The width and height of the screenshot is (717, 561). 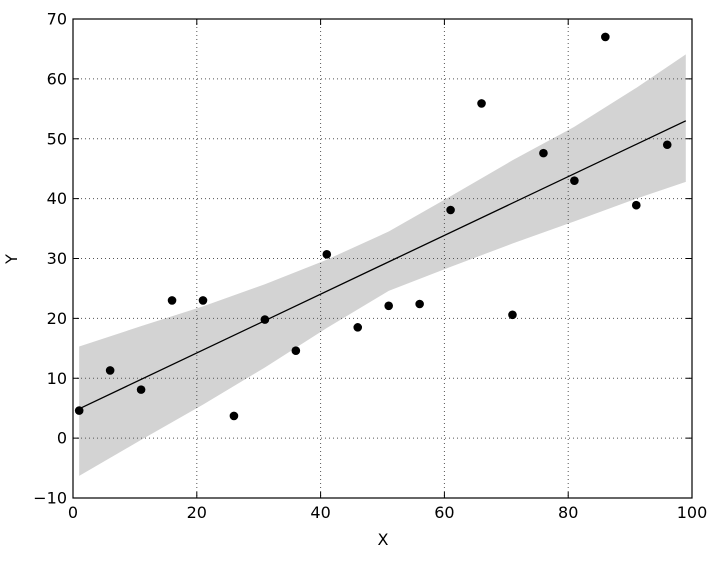 What do you see at coordinates (320, 512) in the screenshot?
I see `x-tick-label: 40` at bounding box center [320, 512].